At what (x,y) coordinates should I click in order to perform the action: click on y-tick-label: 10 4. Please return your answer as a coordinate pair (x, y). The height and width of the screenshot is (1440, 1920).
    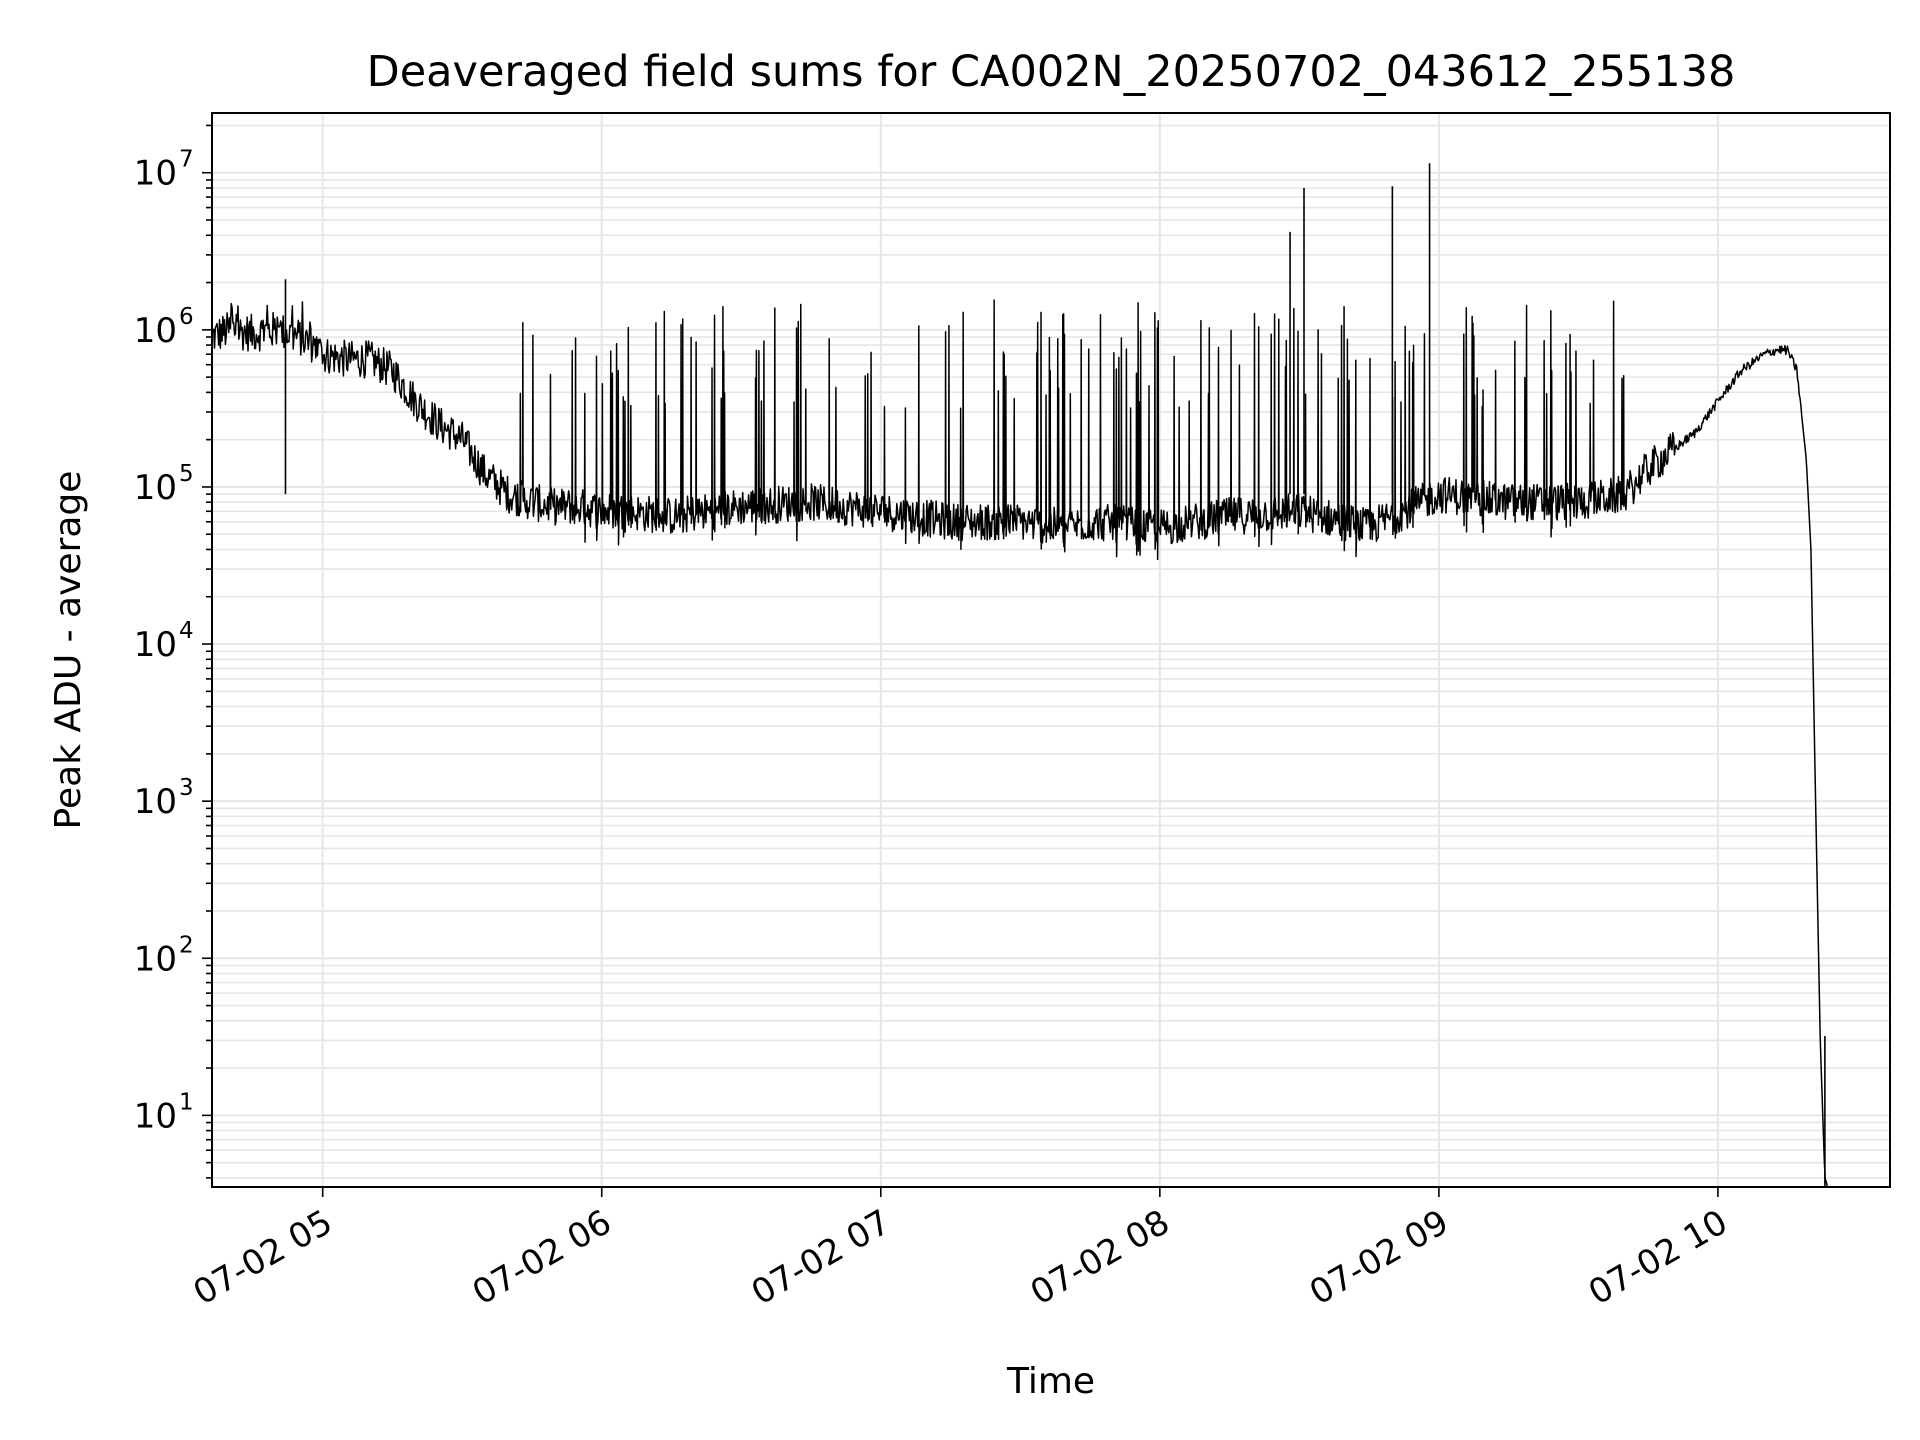
    Looking at the image, I should click on (164, 641).